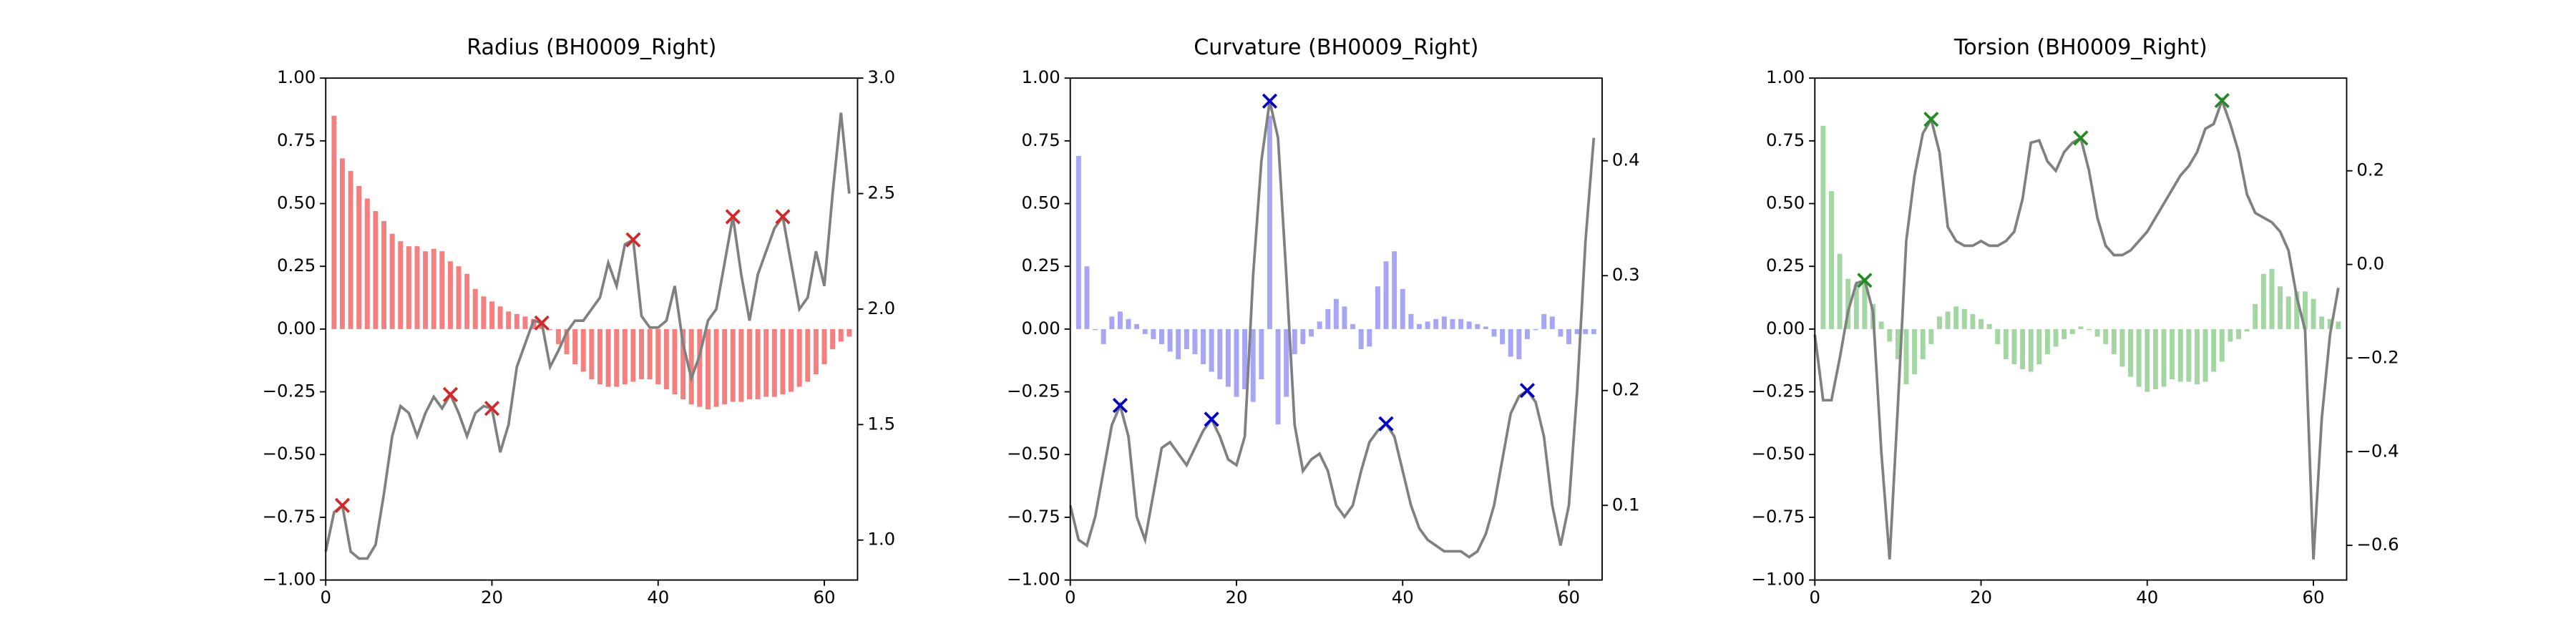 The image size is (2576, 644). Describe the element at coordinates (881, 423) in the screenshot. I see `y2-tick-label: 1.5` at that location.